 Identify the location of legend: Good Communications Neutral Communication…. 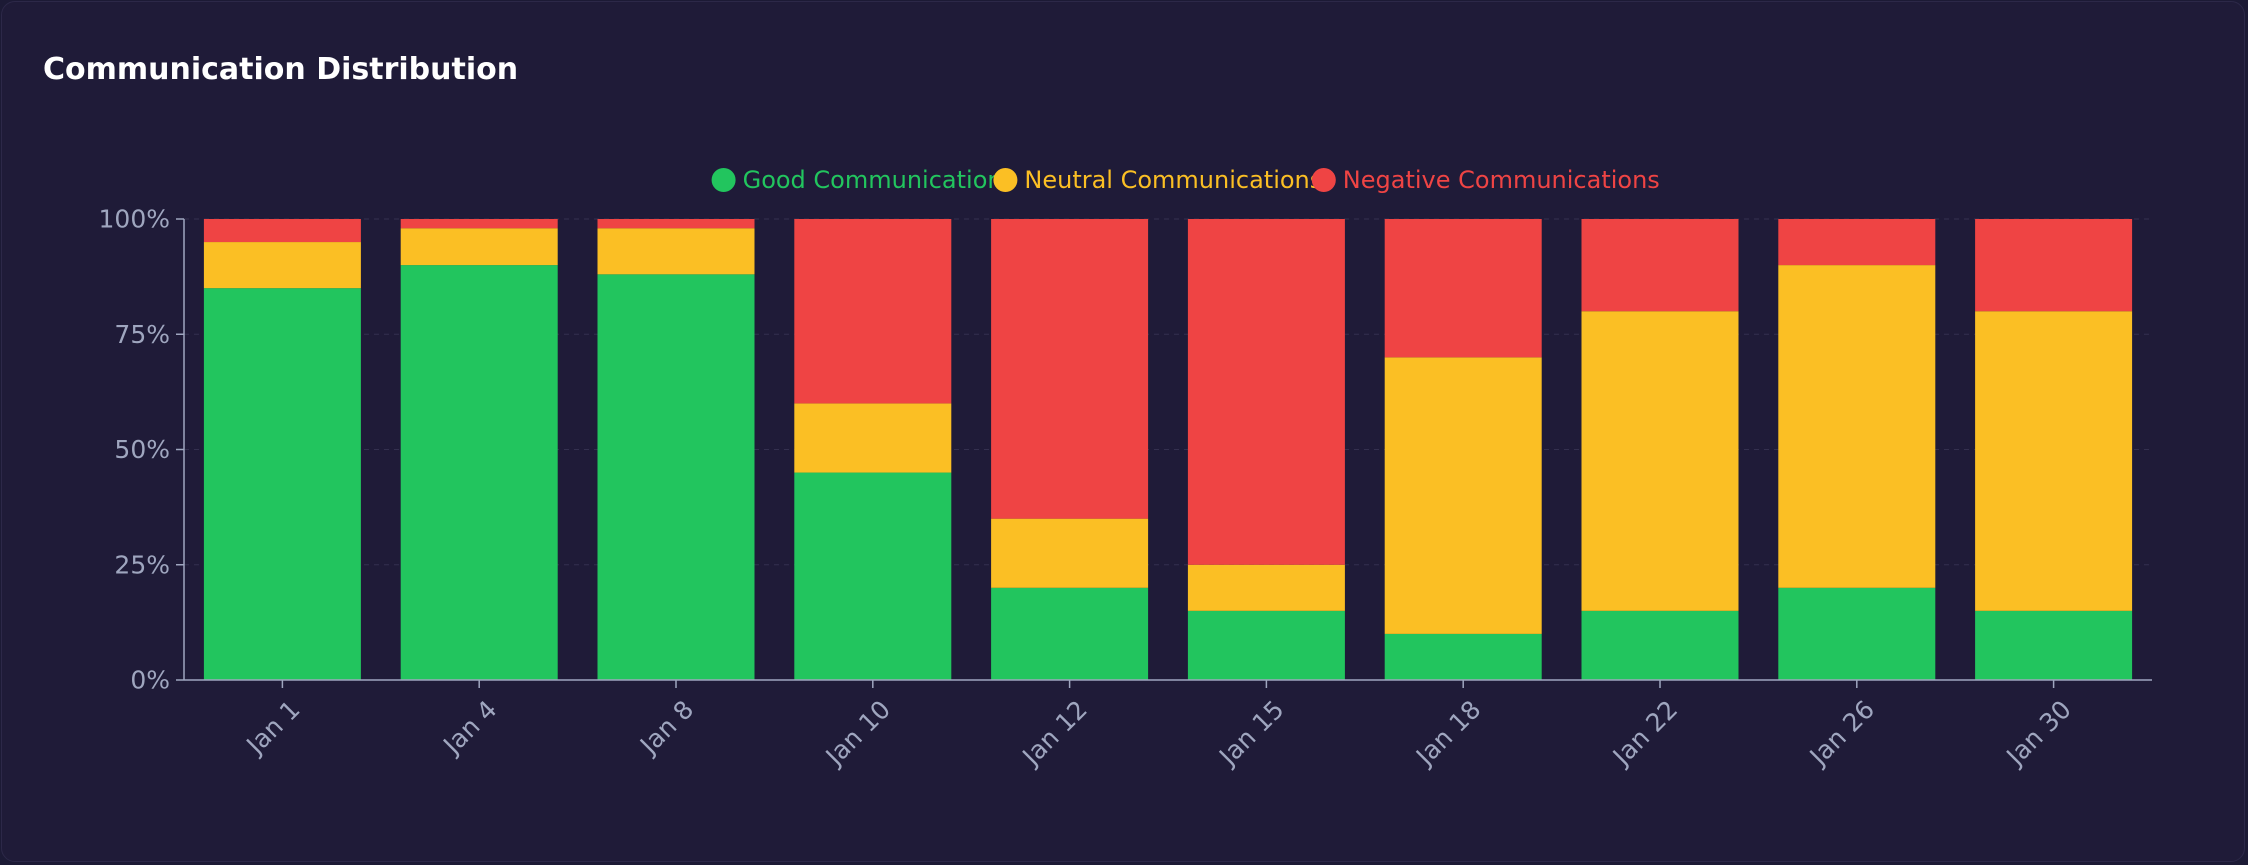
(1185, 180).